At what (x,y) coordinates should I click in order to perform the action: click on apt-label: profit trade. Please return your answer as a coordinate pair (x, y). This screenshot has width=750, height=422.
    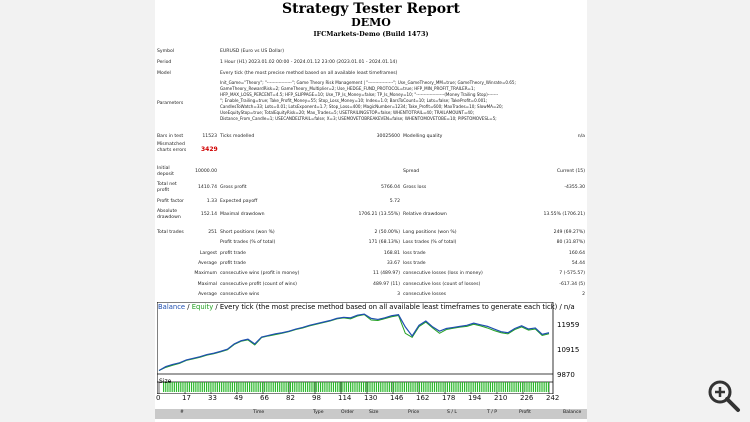
    Looking at the image, I should click on (233, 263).